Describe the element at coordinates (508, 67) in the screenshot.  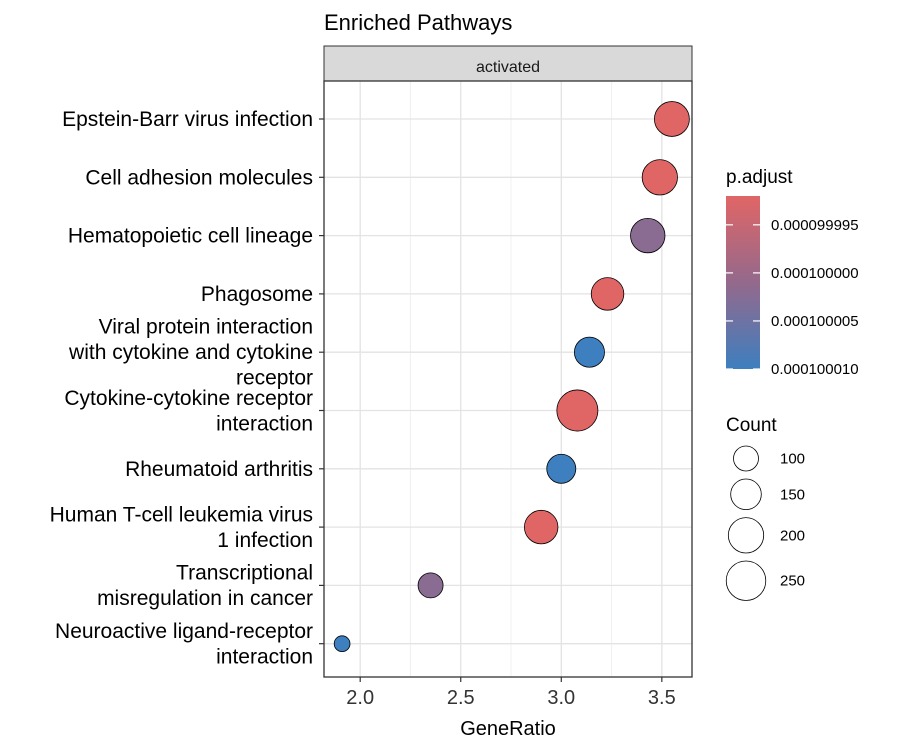
I see `facet-label: activated` at that location.